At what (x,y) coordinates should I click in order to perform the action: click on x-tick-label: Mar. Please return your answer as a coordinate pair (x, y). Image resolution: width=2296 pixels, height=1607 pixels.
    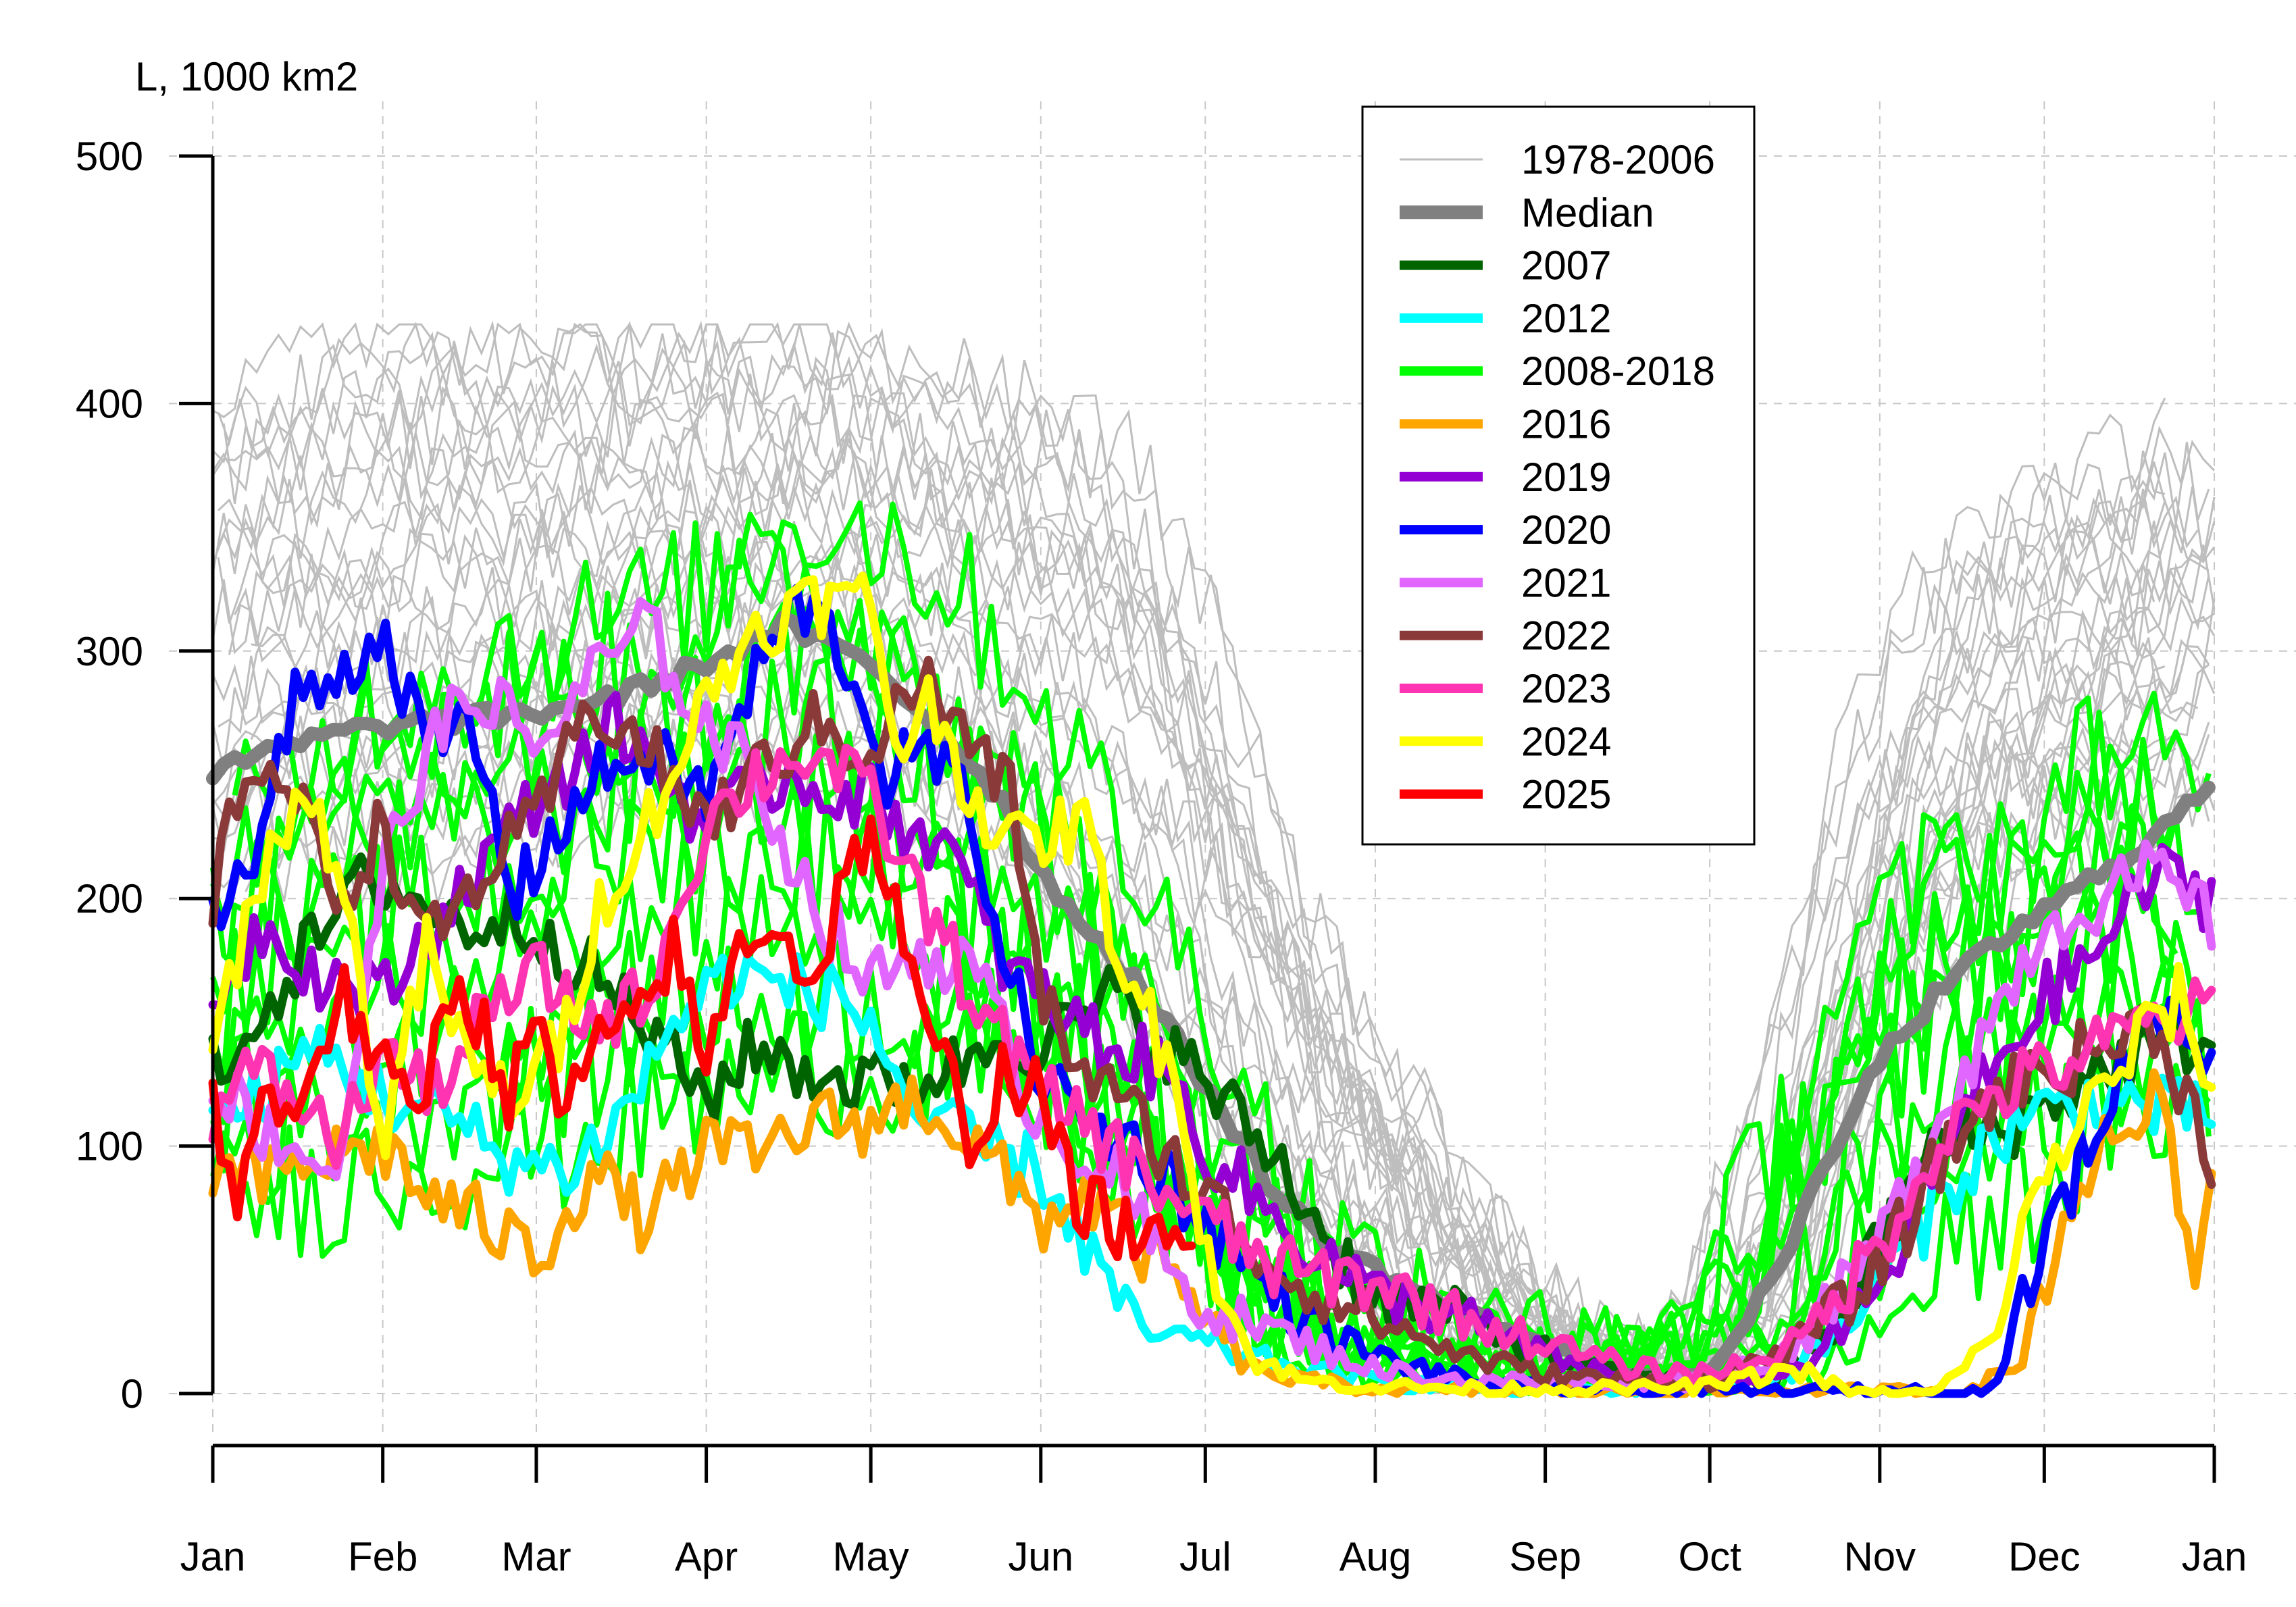
    Looking at the image, I should click on (536, 1556).